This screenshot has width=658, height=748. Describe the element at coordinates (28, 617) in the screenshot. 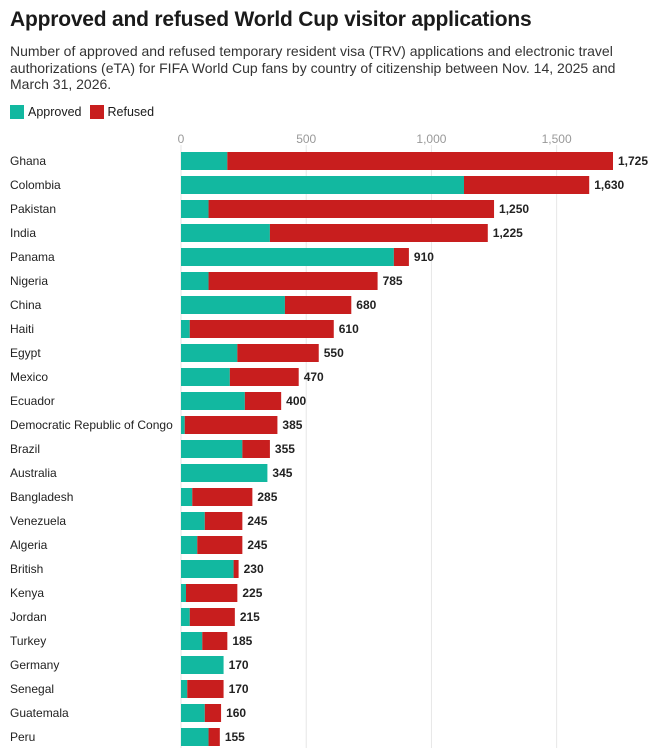

I see `category-label: Jordan` at that location.